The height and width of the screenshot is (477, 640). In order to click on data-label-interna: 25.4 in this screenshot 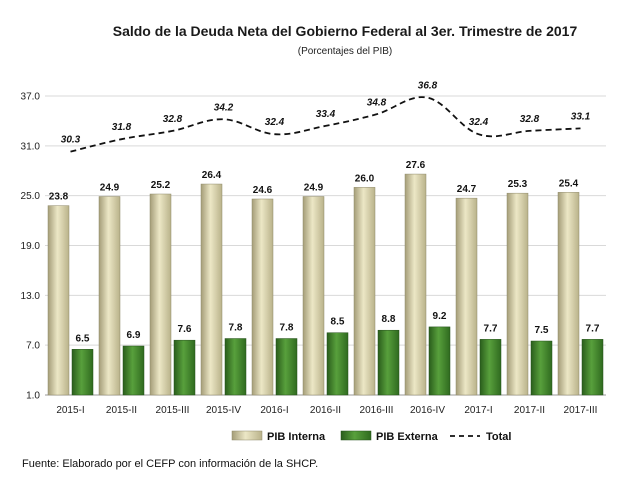, I will do `click(569, 183)`.